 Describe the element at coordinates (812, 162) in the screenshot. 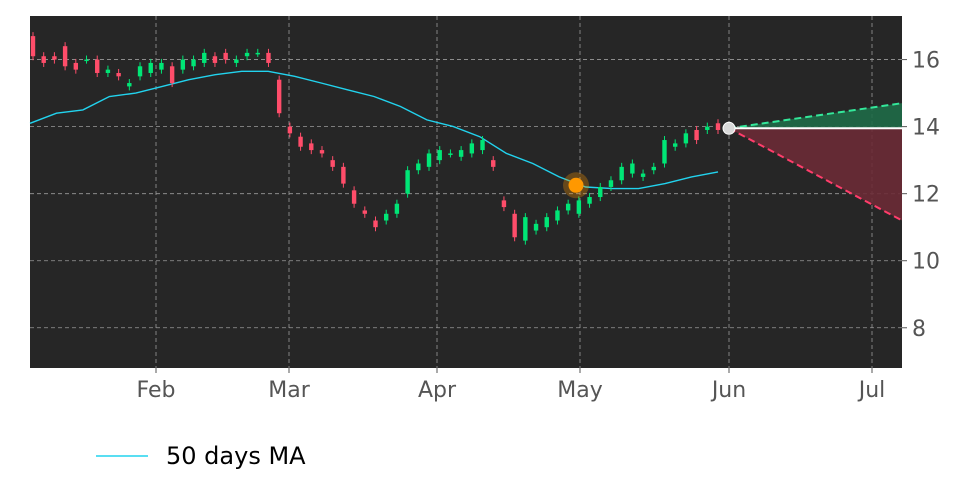

I see `forecast-layer` at that location.